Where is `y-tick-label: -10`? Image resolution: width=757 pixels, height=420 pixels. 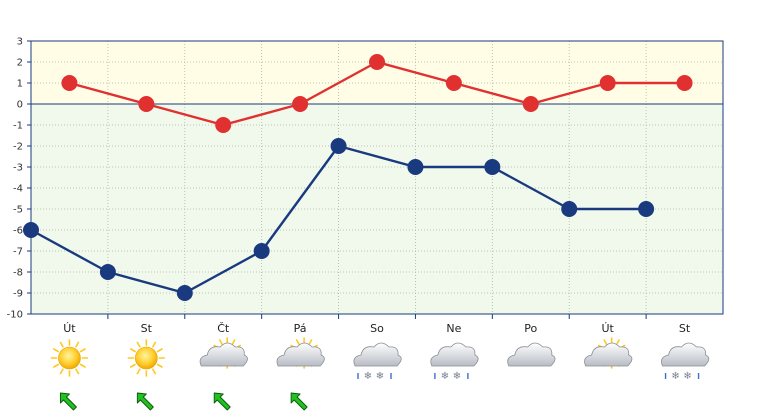
y-tick-label: -10 is located at coordinates (15, 315).